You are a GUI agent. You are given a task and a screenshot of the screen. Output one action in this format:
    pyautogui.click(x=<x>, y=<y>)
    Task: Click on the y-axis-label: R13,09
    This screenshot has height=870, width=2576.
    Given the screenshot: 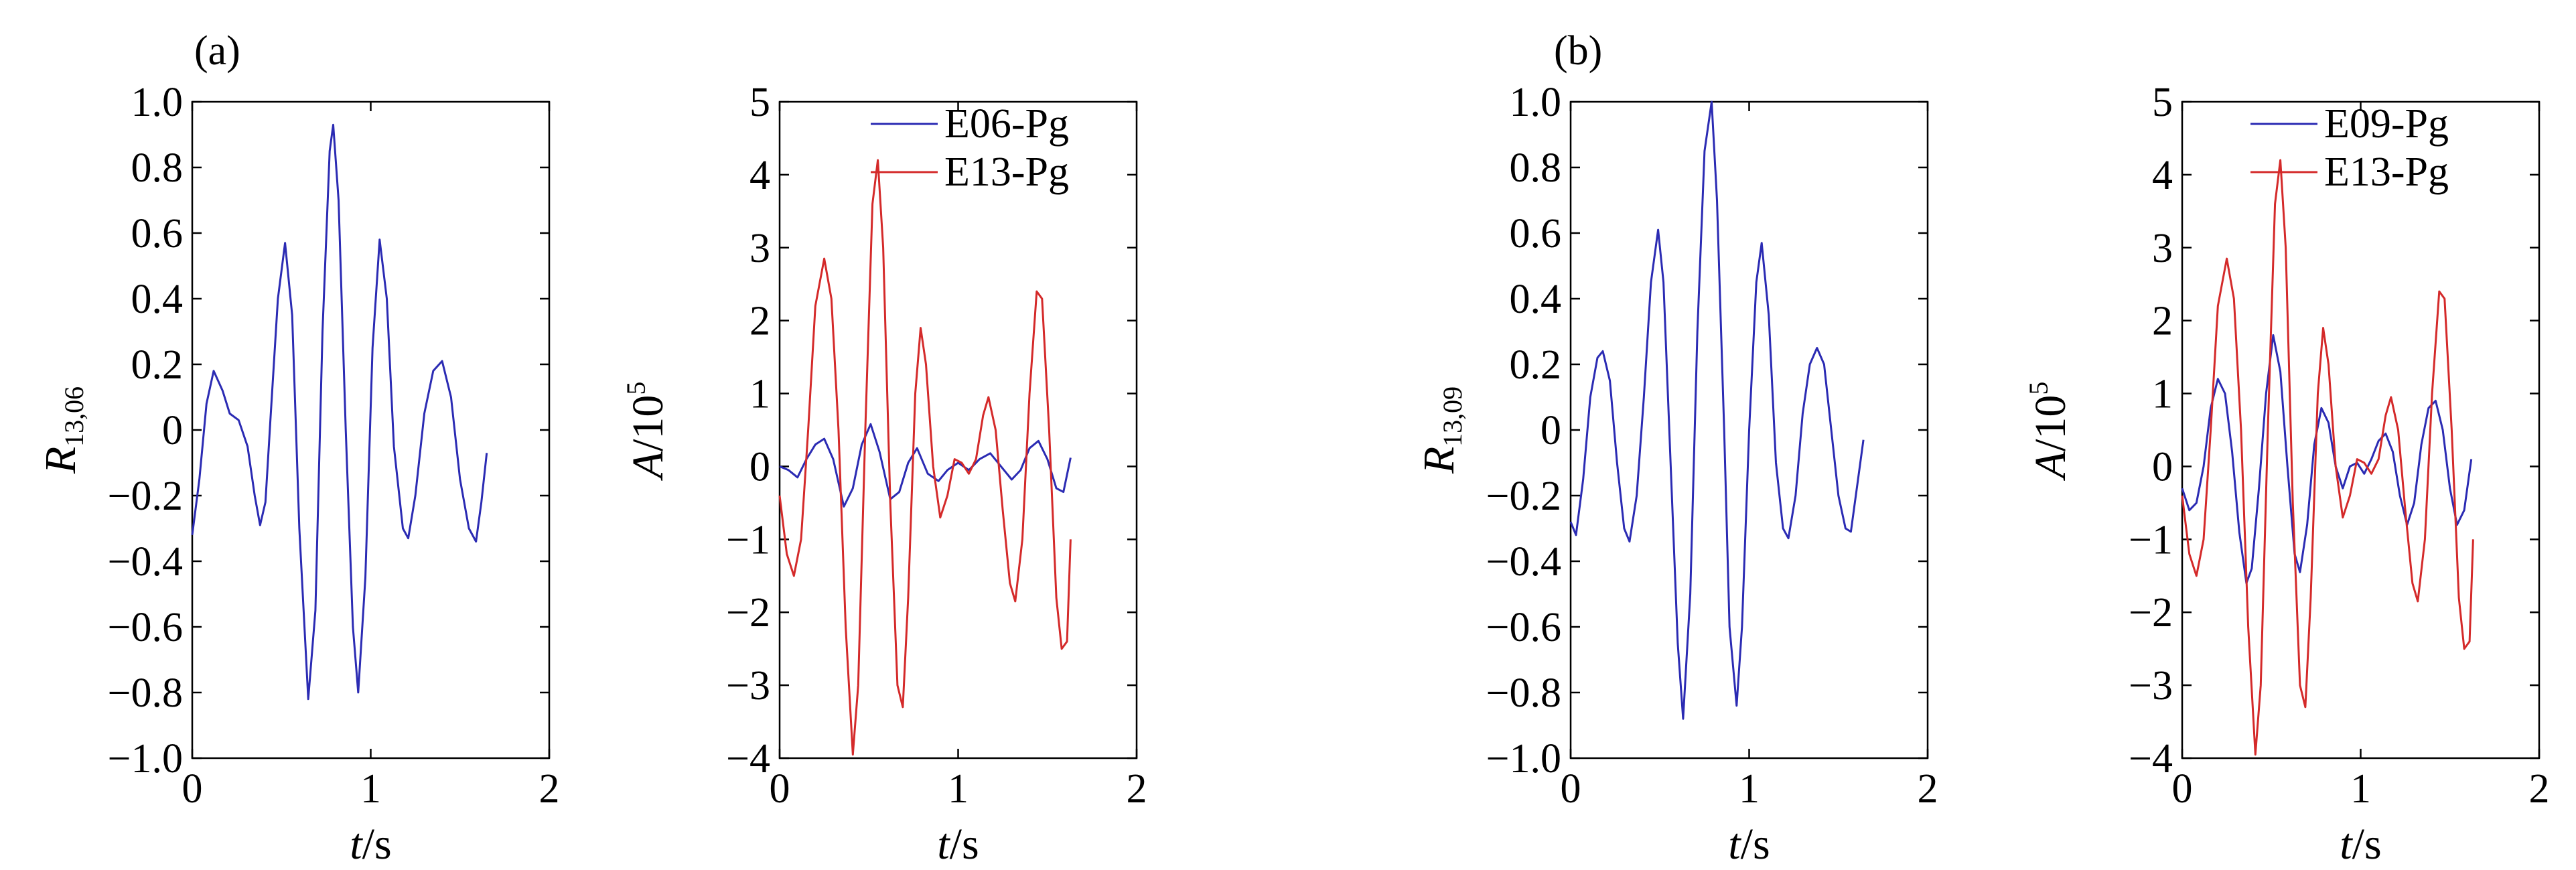 What is the action you would take?
    pyautogui.click(x=1441, y=430)
    